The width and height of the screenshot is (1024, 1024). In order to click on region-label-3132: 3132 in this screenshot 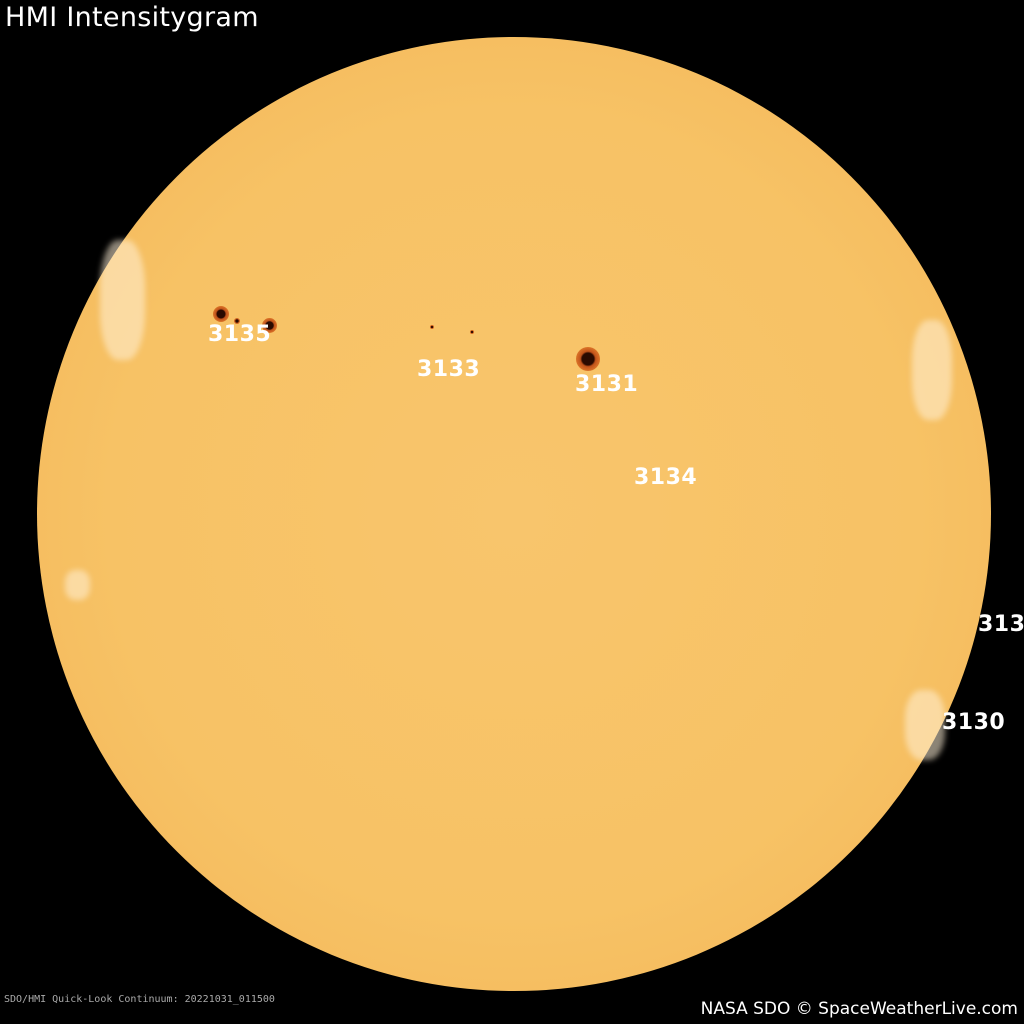, I will do `click(1001, 624)`.